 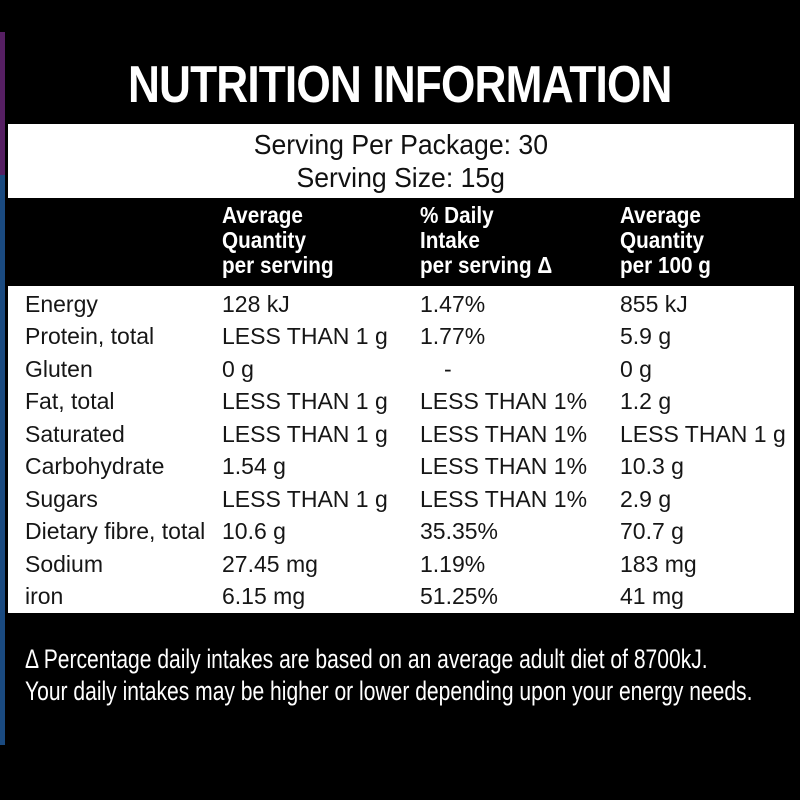 I want to click on value-daily-intake: 1.19%, so click(x=453, y=563).